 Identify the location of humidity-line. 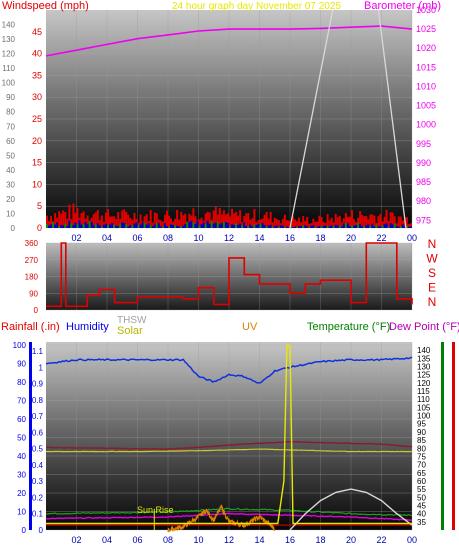
(229, 370).